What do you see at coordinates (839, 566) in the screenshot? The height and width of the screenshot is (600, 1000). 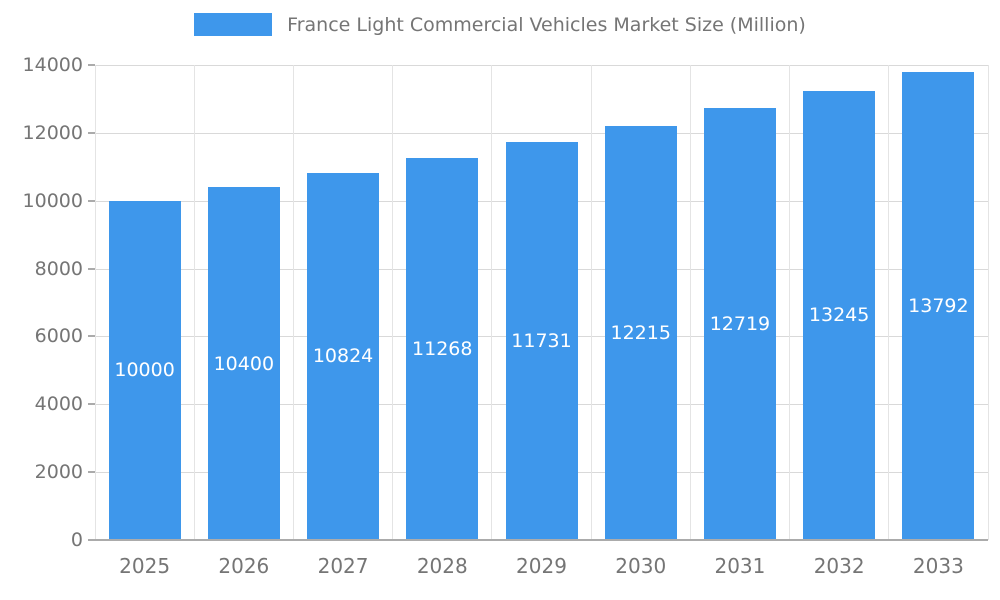 I see `x-tick-label: 2032` at bounding box center [839, 566].